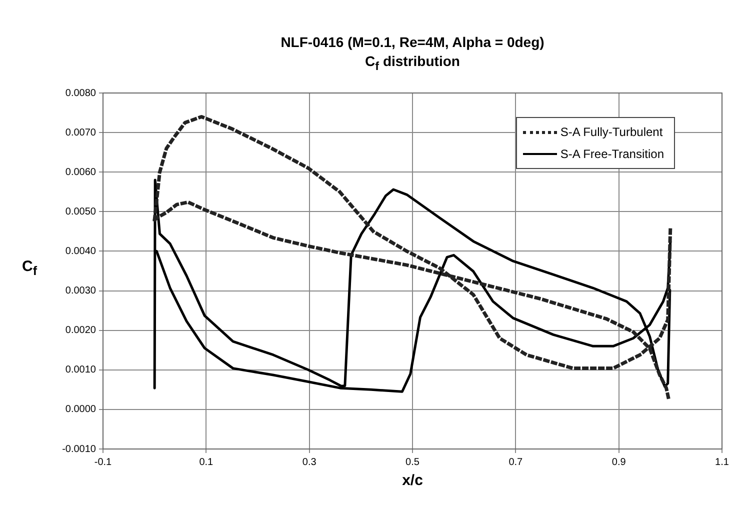 The height and width of the screenshot is (506, 740). What do you see at coordinates (80, 410) in the screenshot?
I see `y-tick-label: 0.0000` at bounding box center [80, 410].